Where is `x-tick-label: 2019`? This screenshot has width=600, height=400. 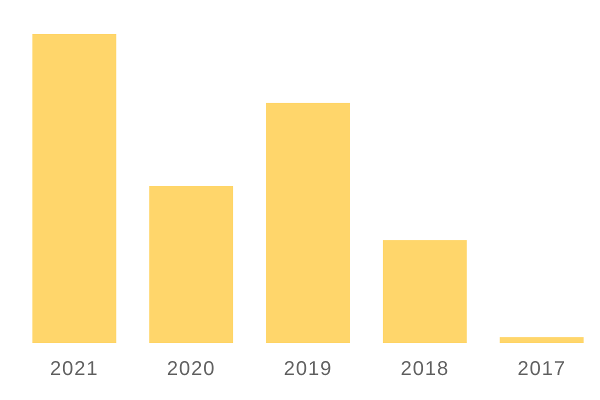 x-tick-label: 2019 is located at coordinates (308, 369).